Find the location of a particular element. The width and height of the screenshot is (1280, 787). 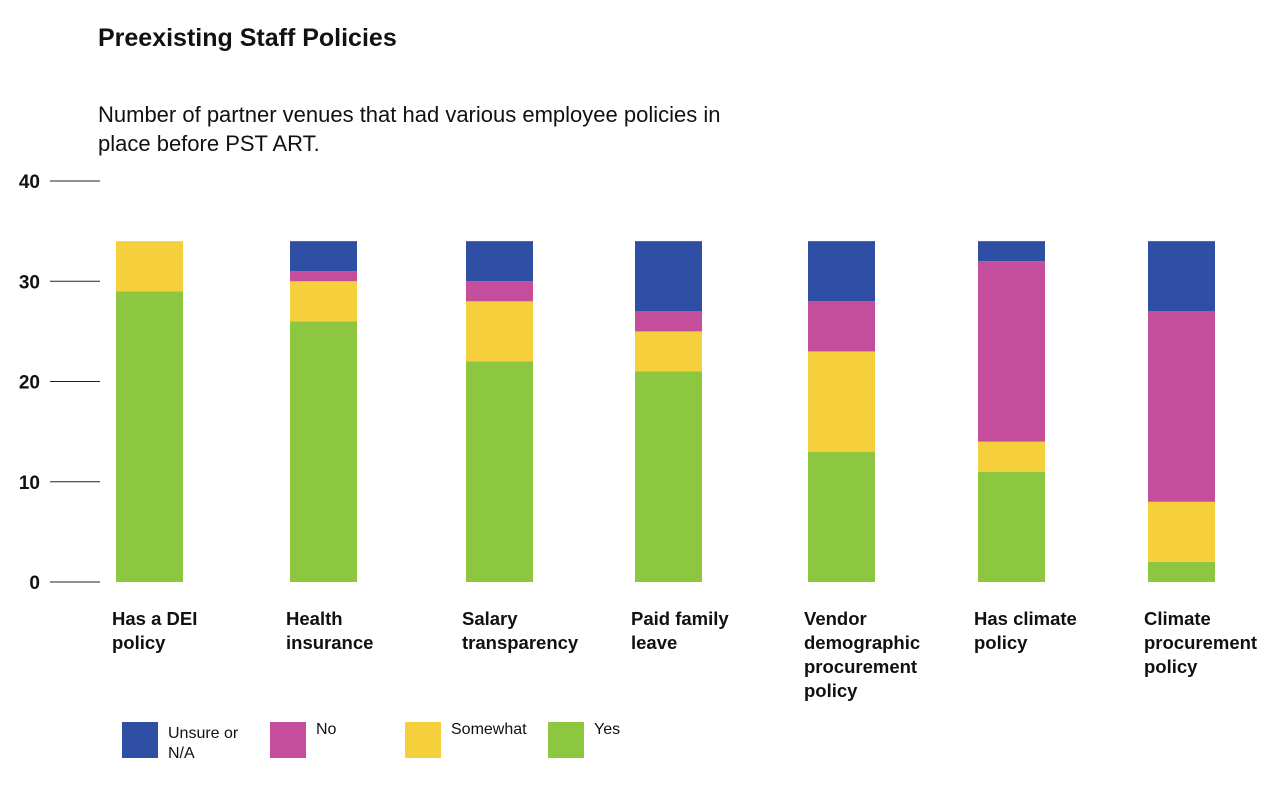

x-category-label: Has a DEI policy is located at coordinates (155, 630).